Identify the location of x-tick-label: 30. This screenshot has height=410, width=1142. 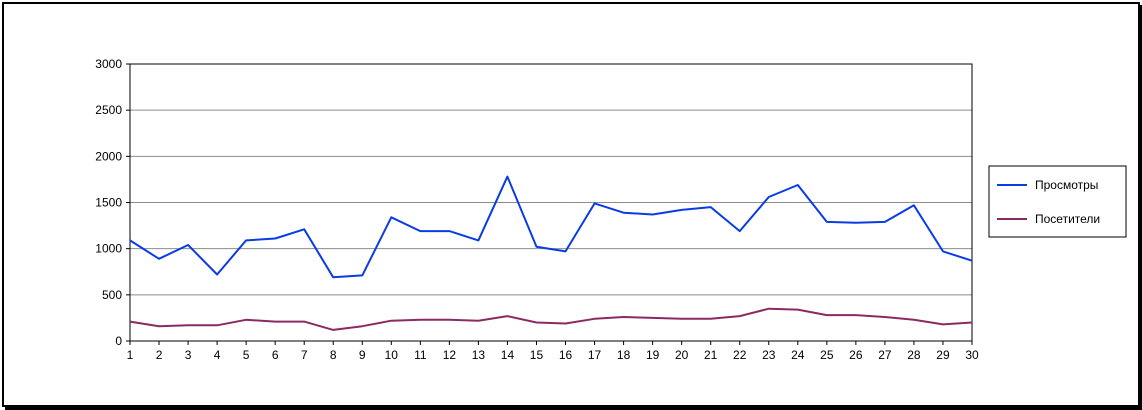
(972, 355).